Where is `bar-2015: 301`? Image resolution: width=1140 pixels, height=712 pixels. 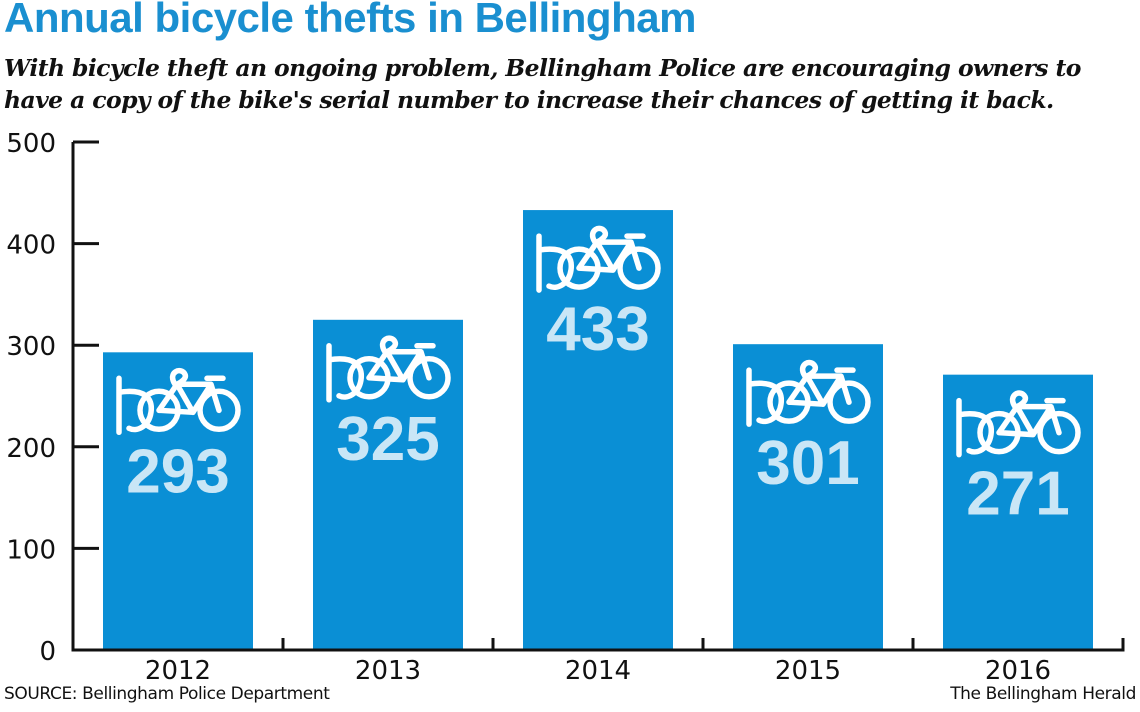
bar-2015: 301 is located at coordinates (808, 497).